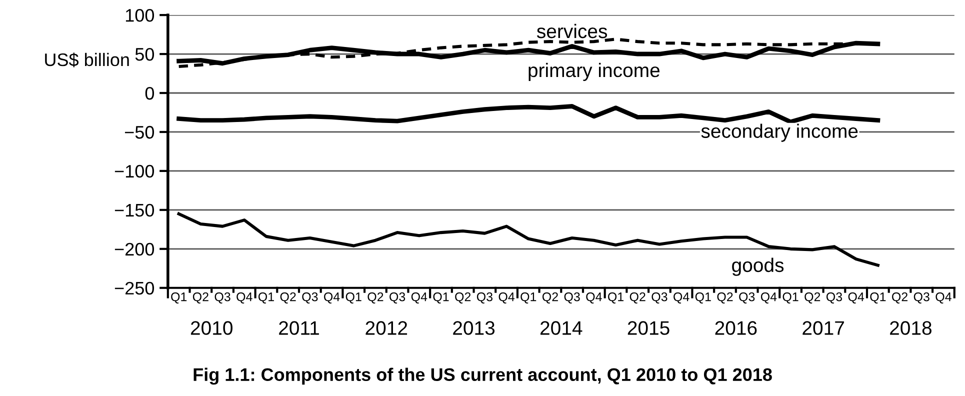 Image resolution: width=965 pixels, height=396 pixels. Describe the element at coordinates (134, 210) in the screenshot. I see `y-tick-label: −150` at that location.